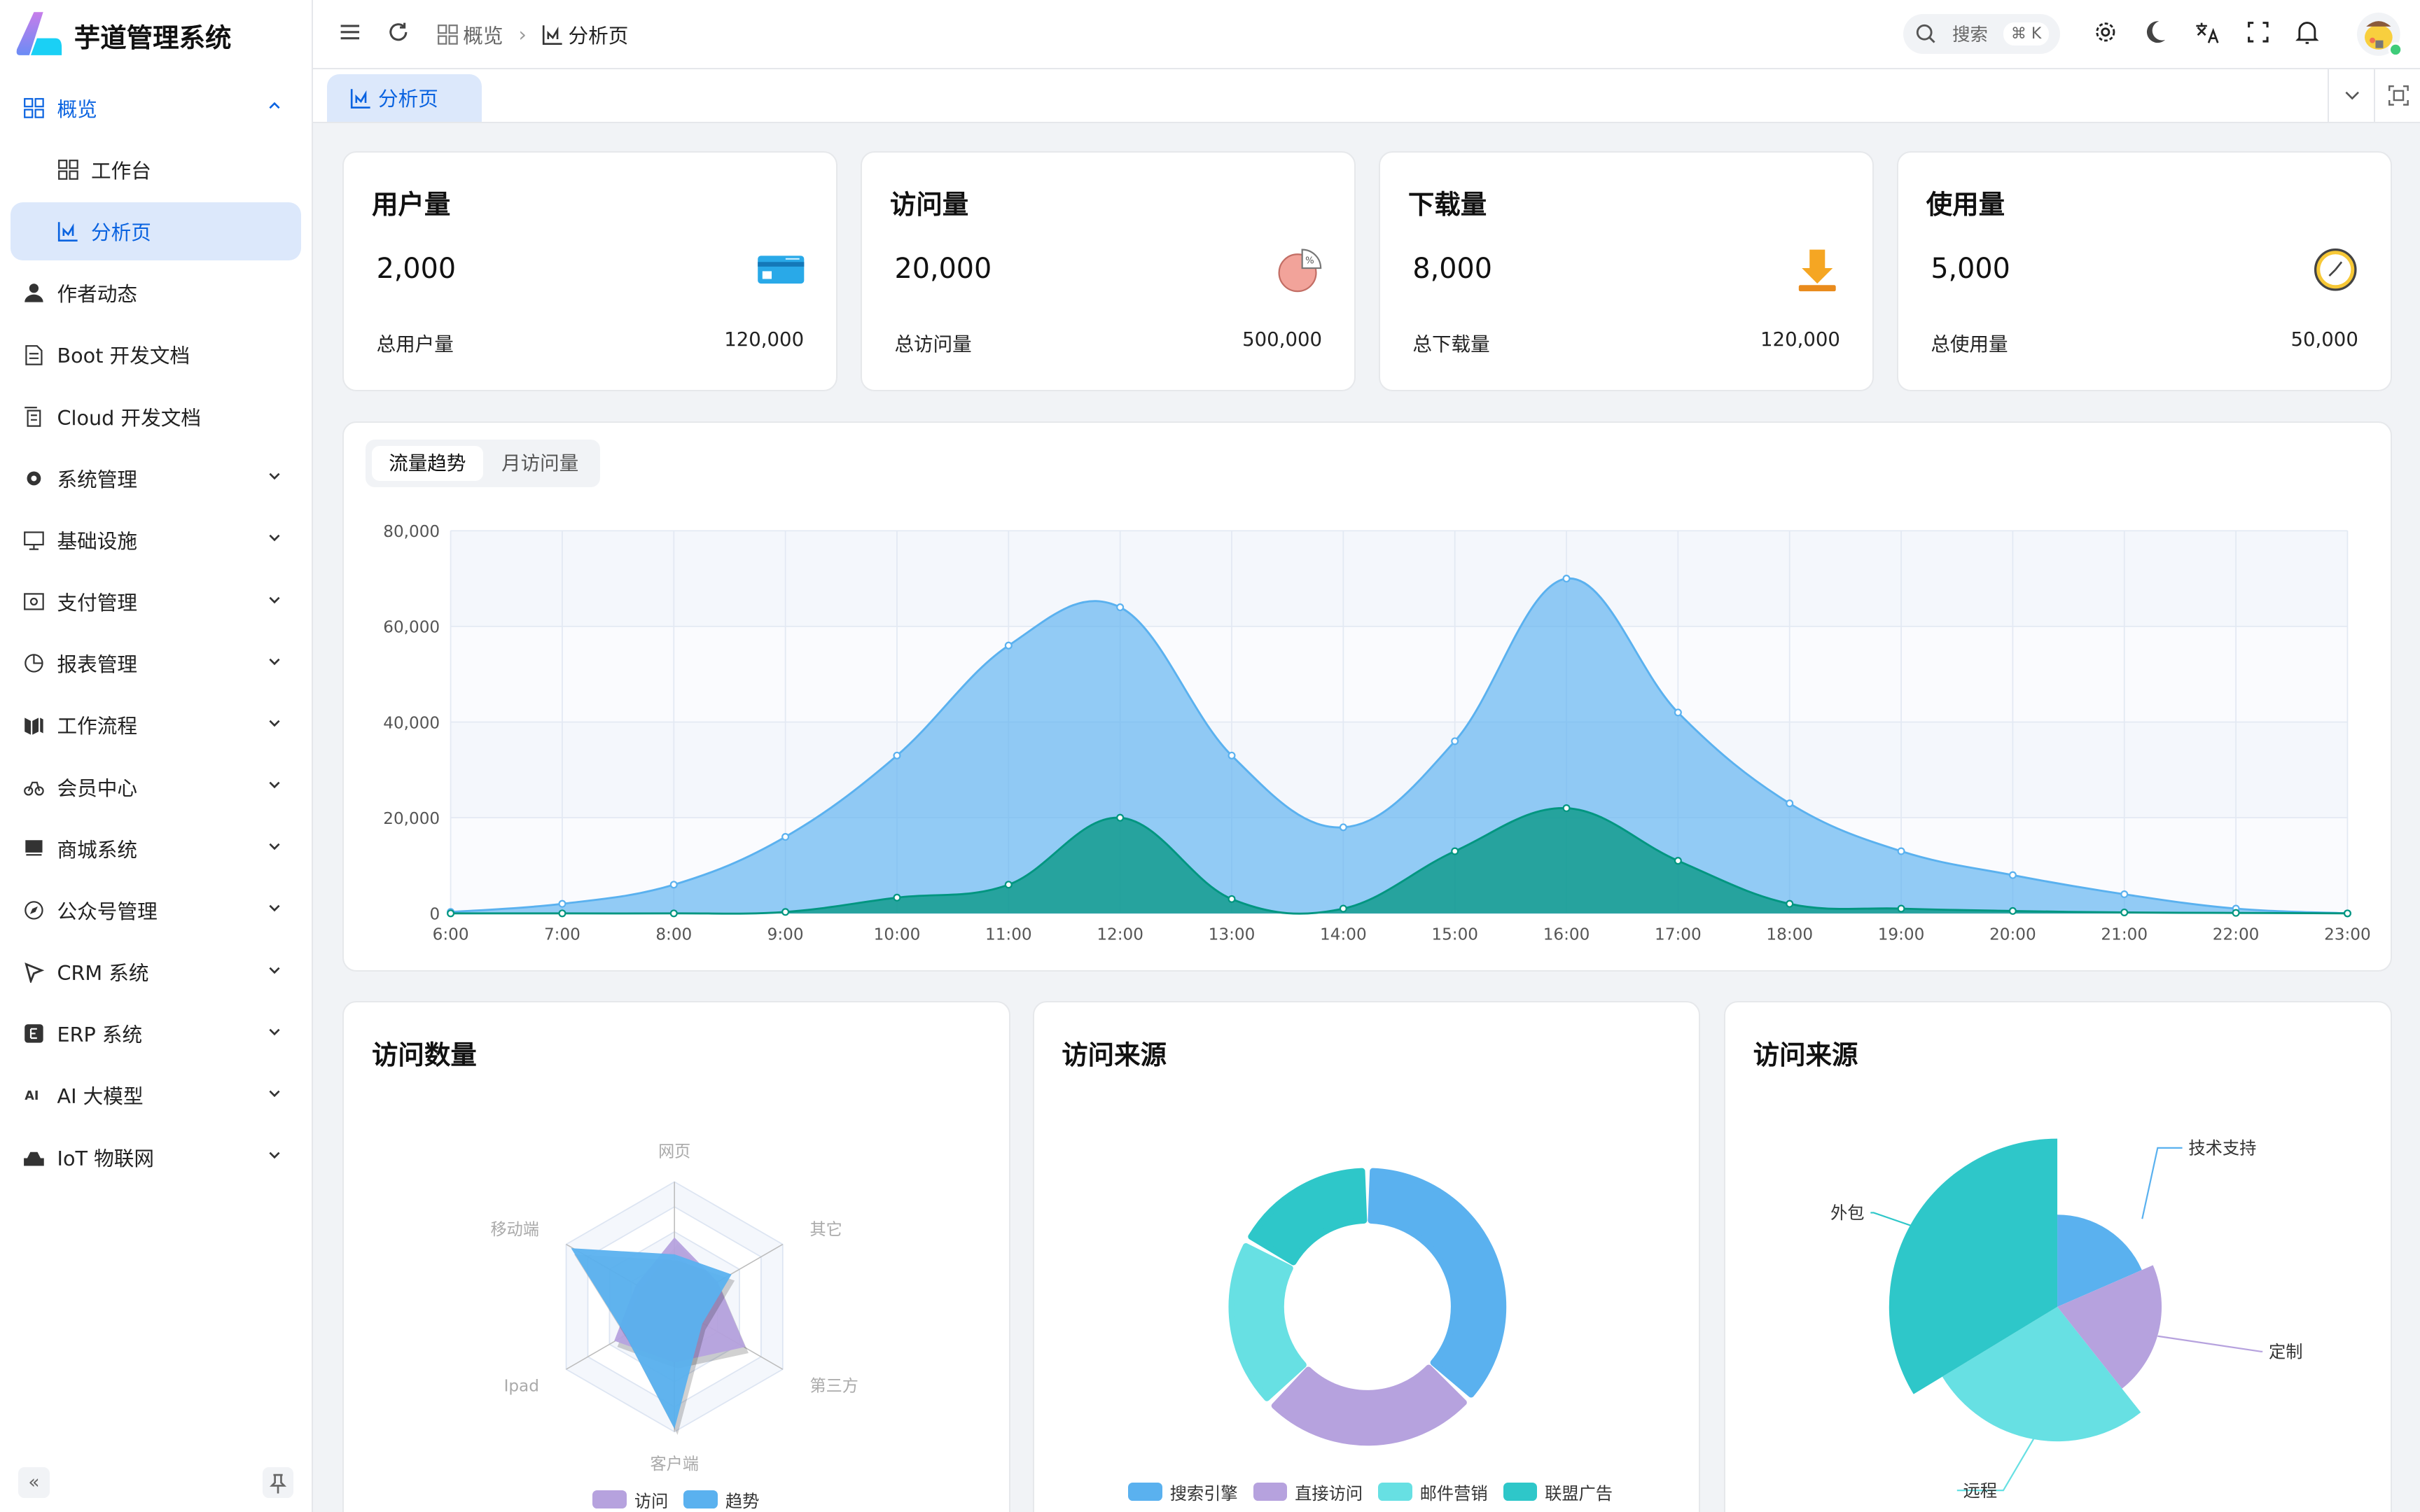 The image size is (2420, 1512). What do you see at coordinates (129, 417) in the screenshot?
I see `sidebar-item-label: Cloud 开发文档` at bounding box center [129, 417].